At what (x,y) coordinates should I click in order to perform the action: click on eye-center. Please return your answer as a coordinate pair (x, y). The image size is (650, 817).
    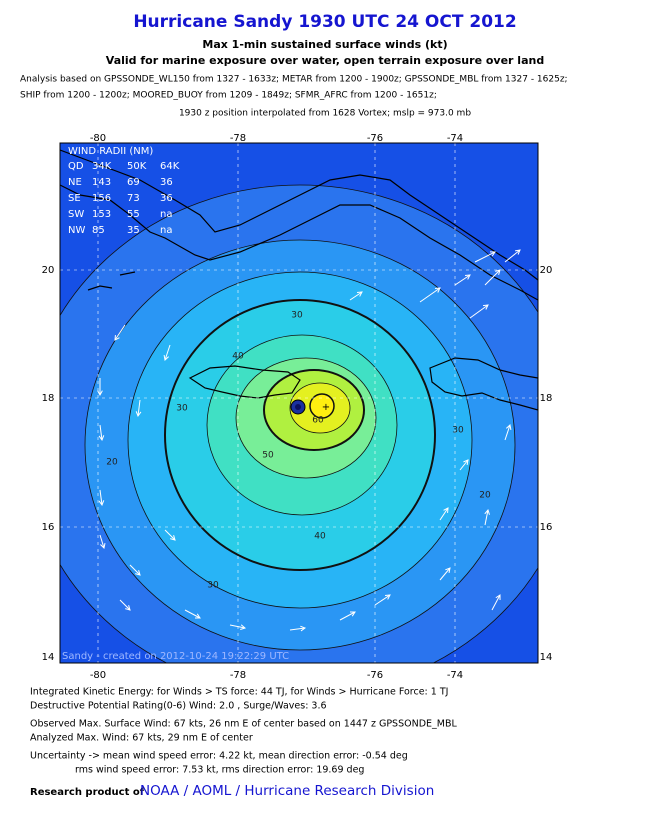
    Looking at the image, I should click on (298, 407).